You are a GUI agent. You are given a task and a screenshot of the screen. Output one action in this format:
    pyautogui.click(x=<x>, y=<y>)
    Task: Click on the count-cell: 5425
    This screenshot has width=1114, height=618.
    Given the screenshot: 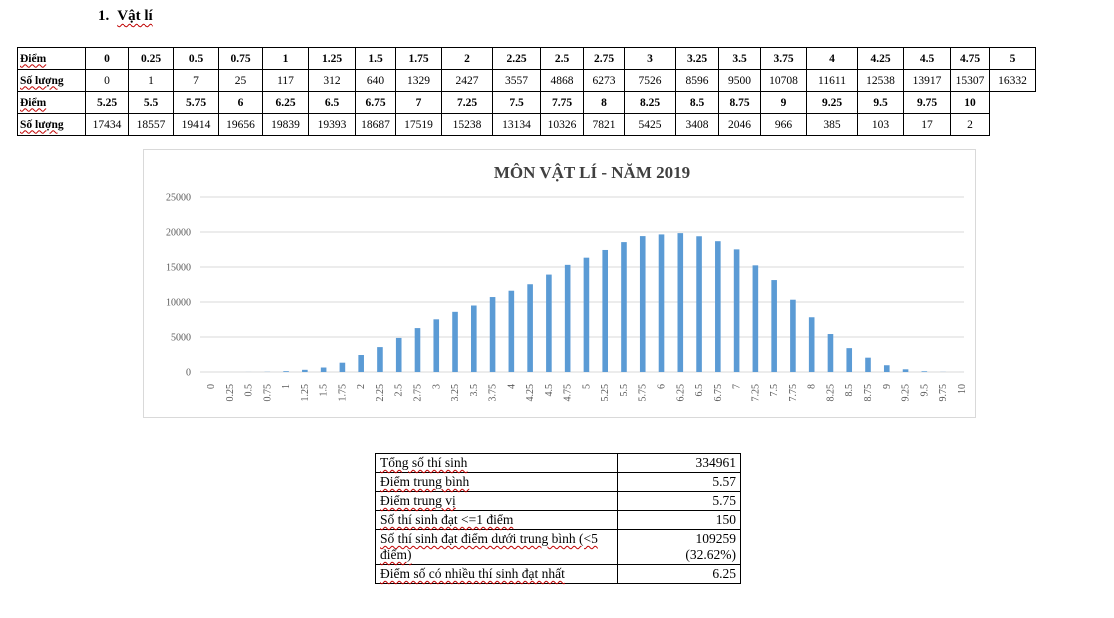 What is the action you would take?
    pyautogui.click(x=650, y=124)
    